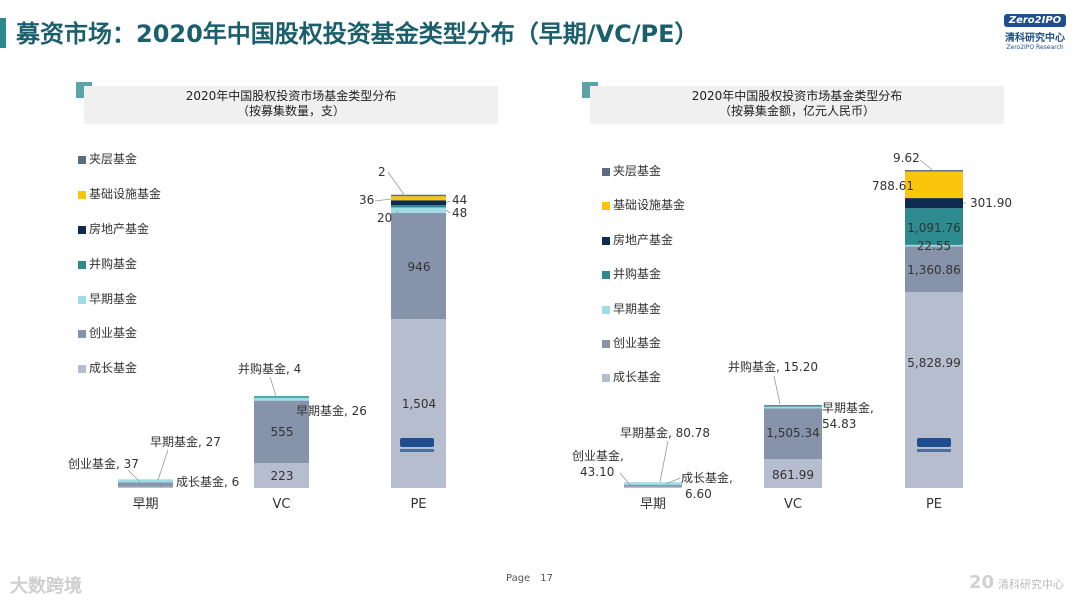 Image resolution: width=1080 pixels, height=608 pixels. I want to click on data-label: 1,504, so click(419, 404).